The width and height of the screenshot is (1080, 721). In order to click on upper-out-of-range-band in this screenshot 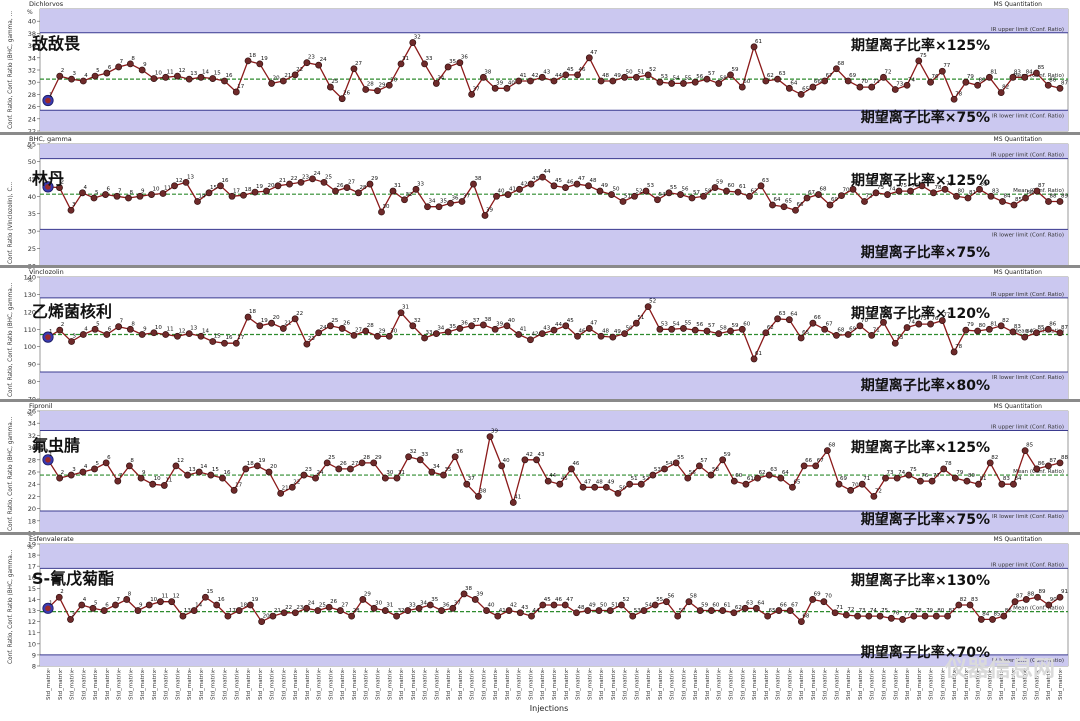, I will do `click(554, 151)`.